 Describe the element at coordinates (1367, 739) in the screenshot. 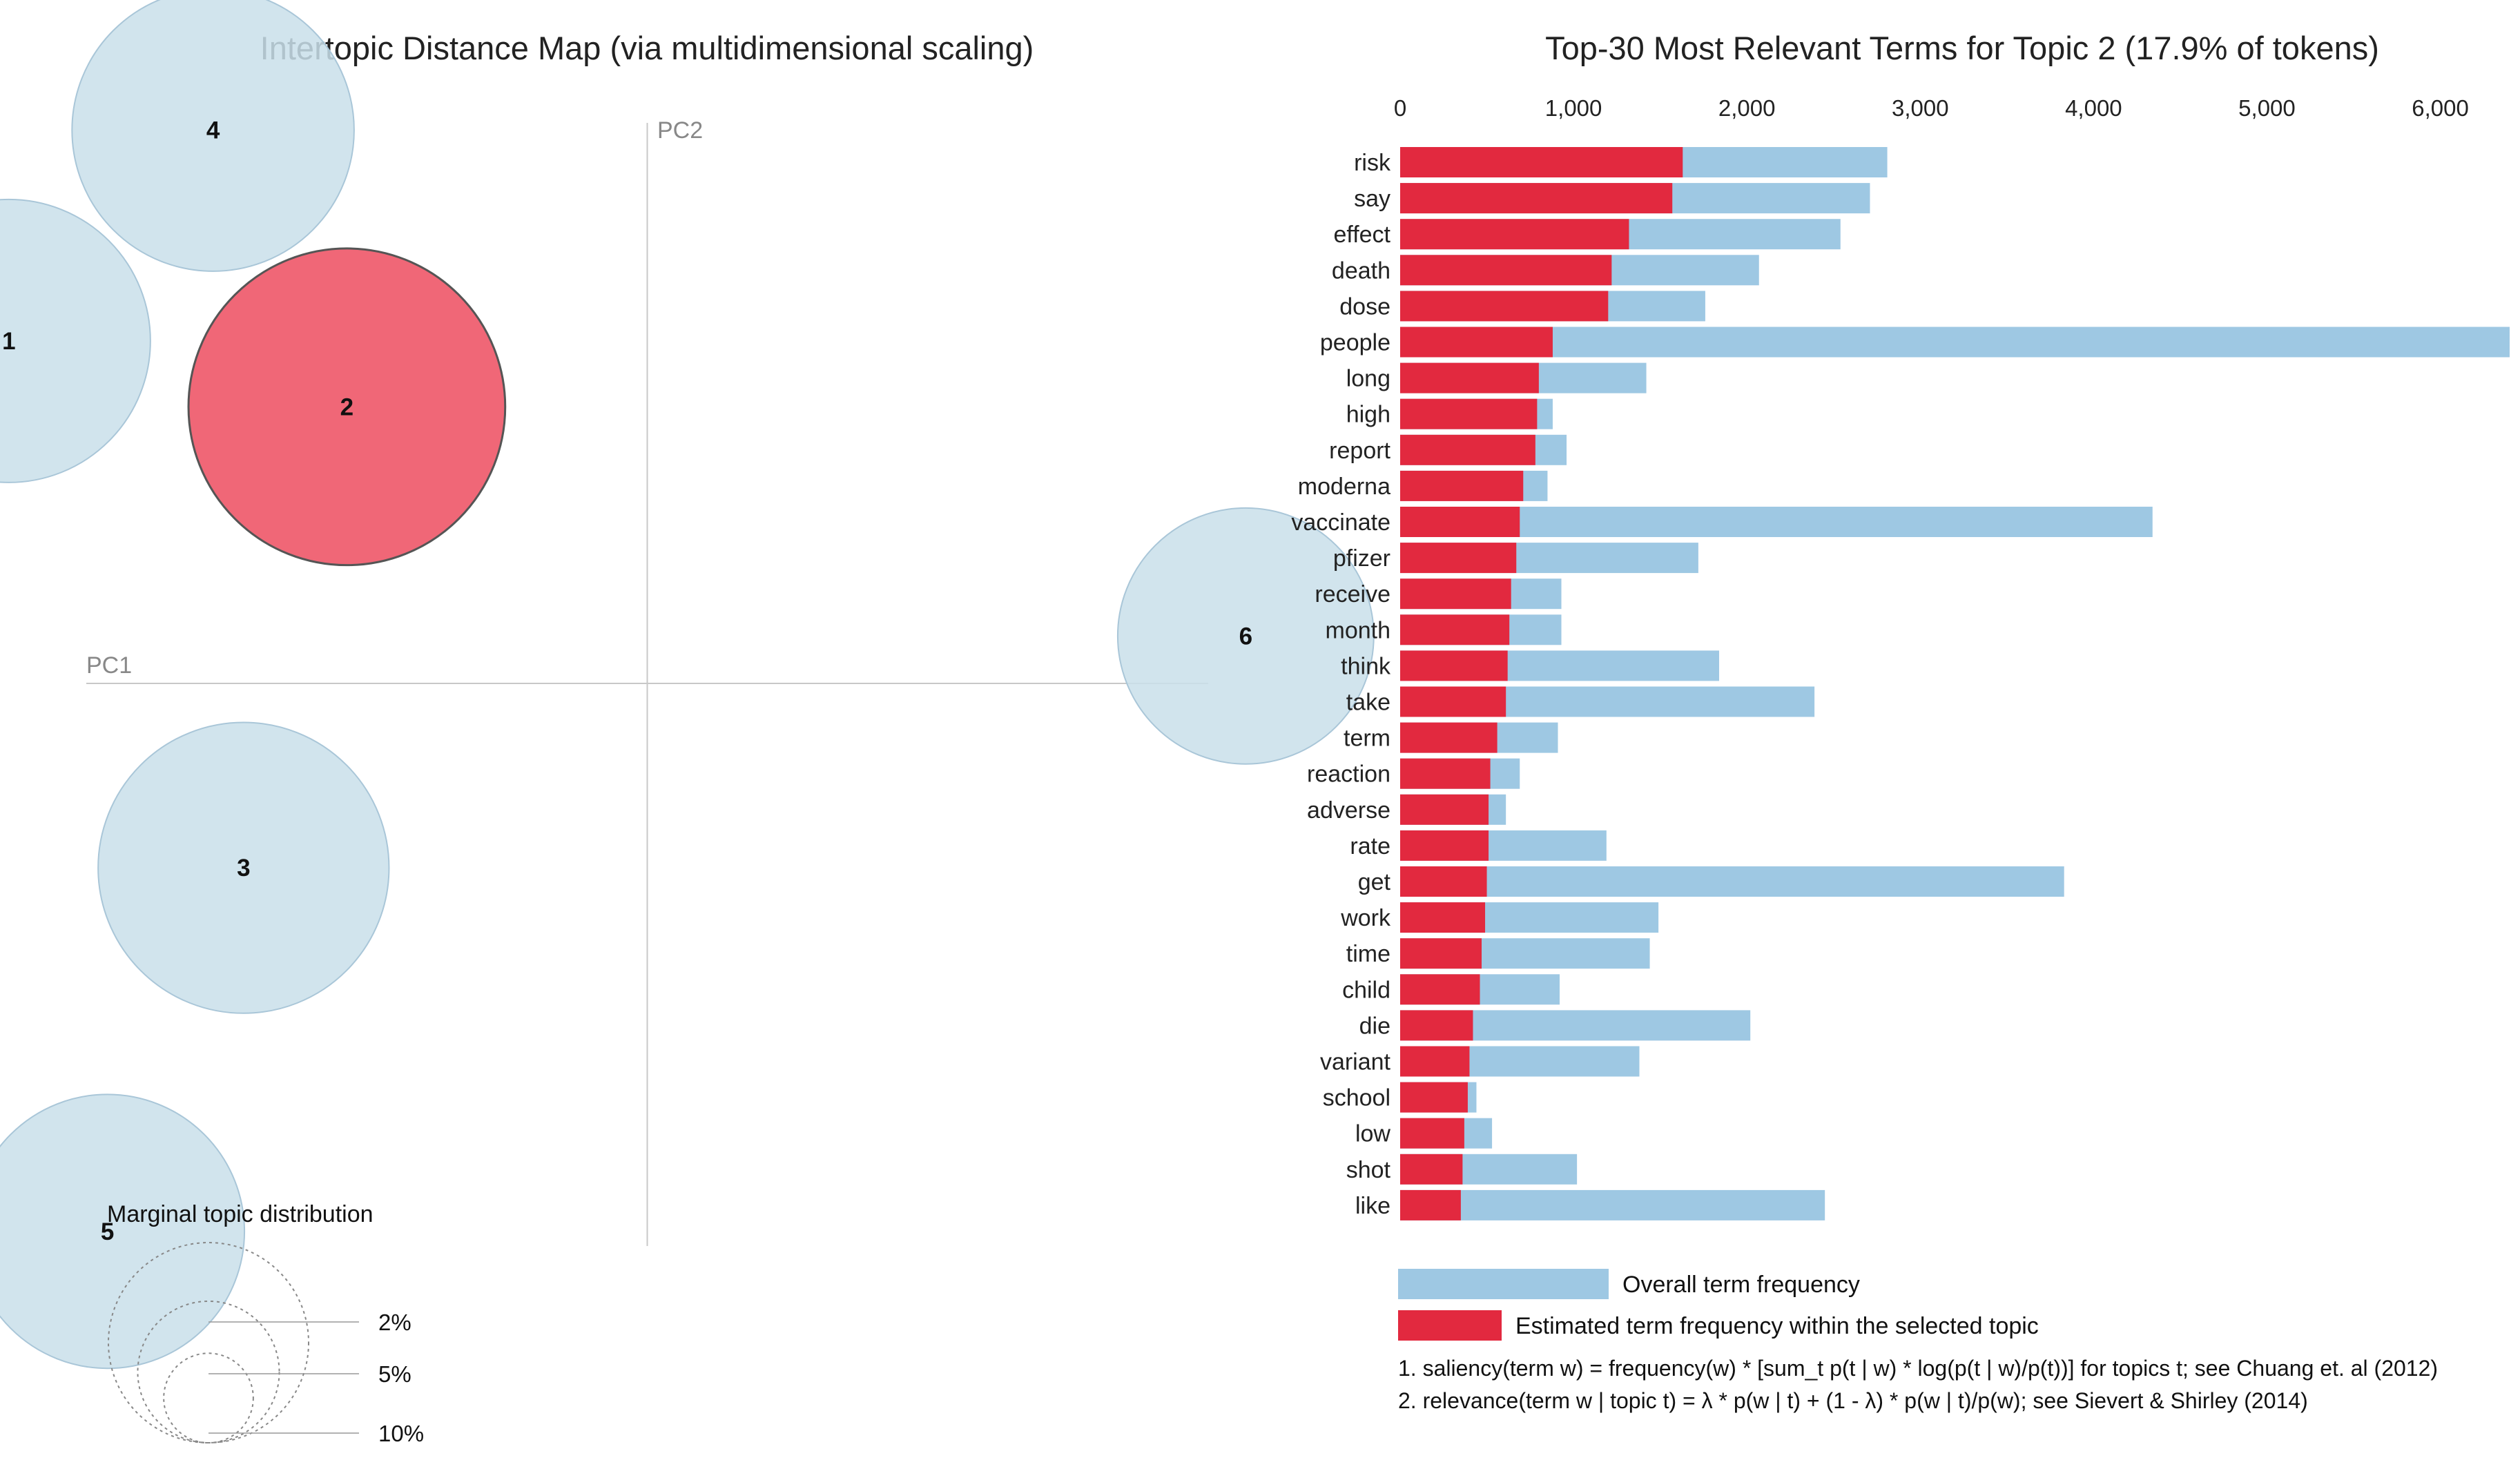

I see `term-label-term: term` at that location.